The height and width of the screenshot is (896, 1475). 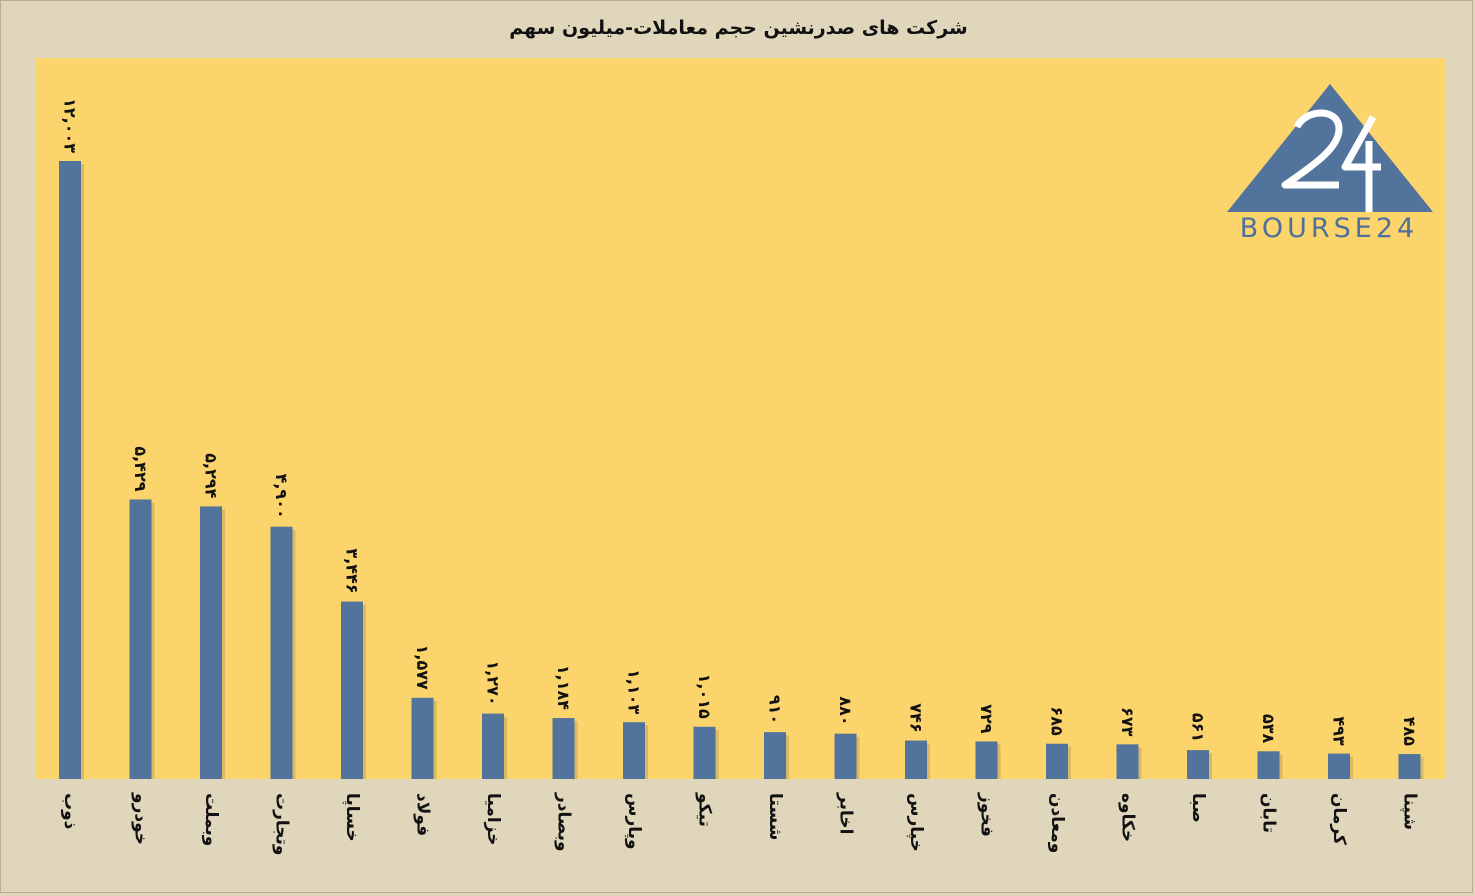 I want to click on category-label-5: خساپا, so click(x=352, y=817).